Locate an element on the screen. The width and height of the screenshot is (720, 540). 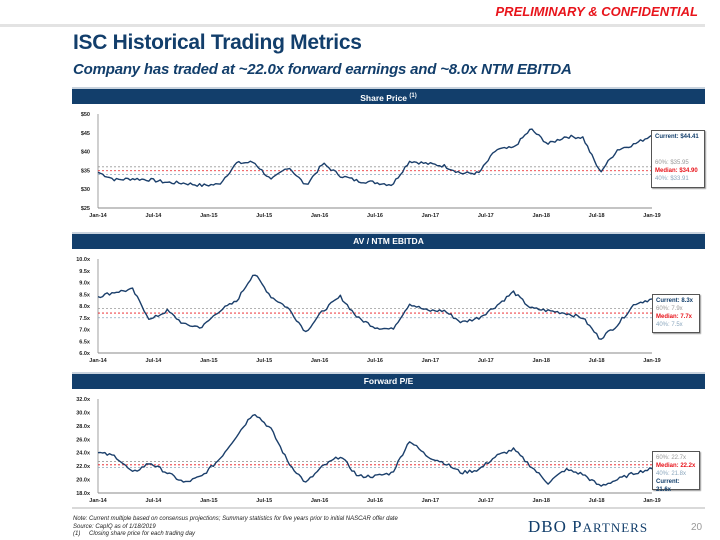
y-tick-label: 6.5x is located at coordinates (85, 342).